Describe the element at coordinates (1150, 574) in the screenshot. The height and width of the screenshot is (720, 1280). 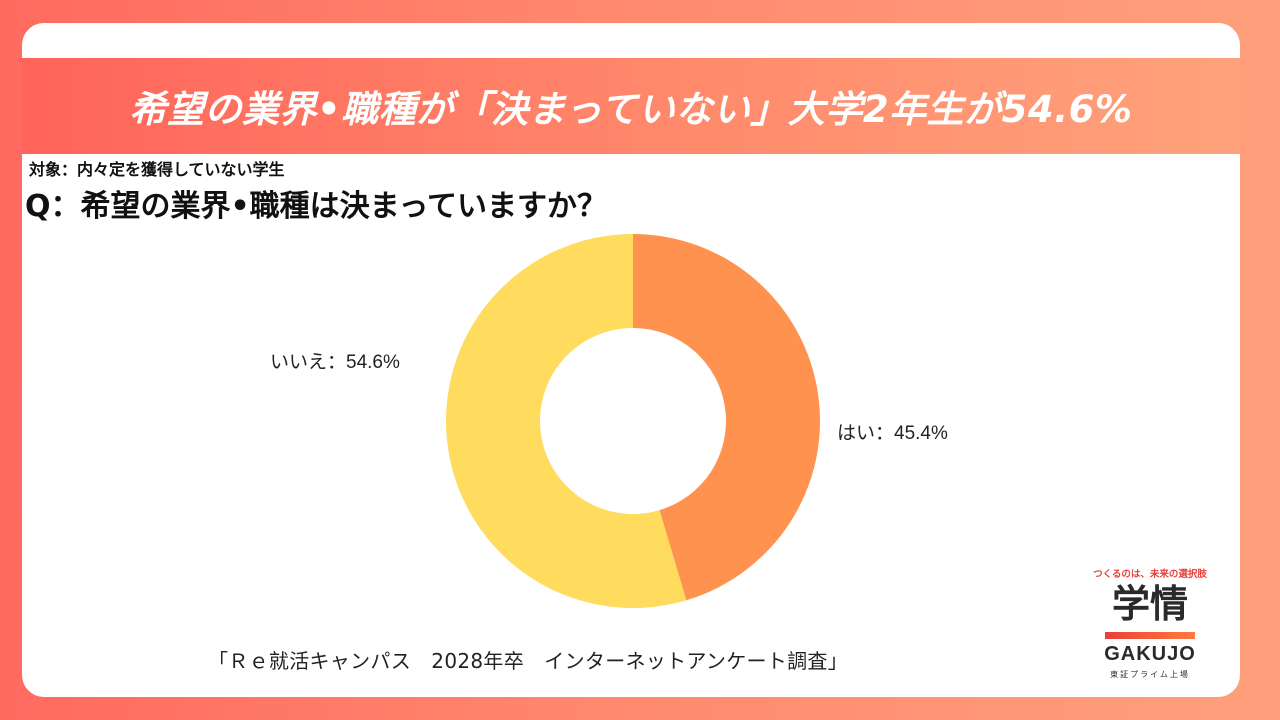
I see `logo-tagline: つくるのは、未来の選択肢` at that location.